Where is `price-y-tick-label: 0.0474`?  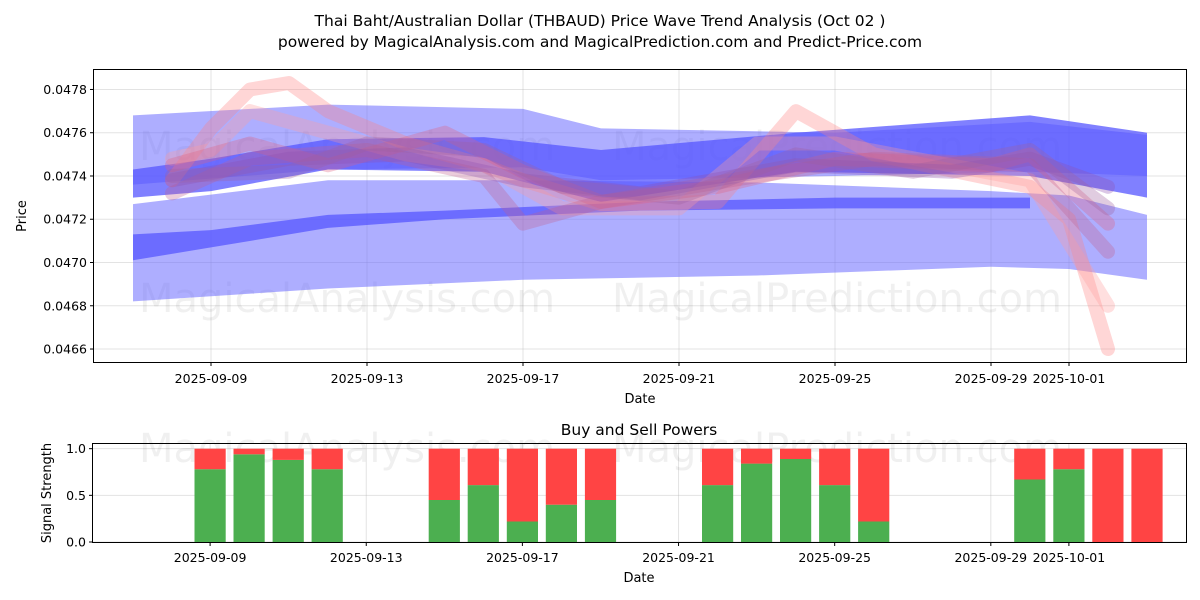
price-y-tick-label: 0.0474 is located at coordinates (65, 175).